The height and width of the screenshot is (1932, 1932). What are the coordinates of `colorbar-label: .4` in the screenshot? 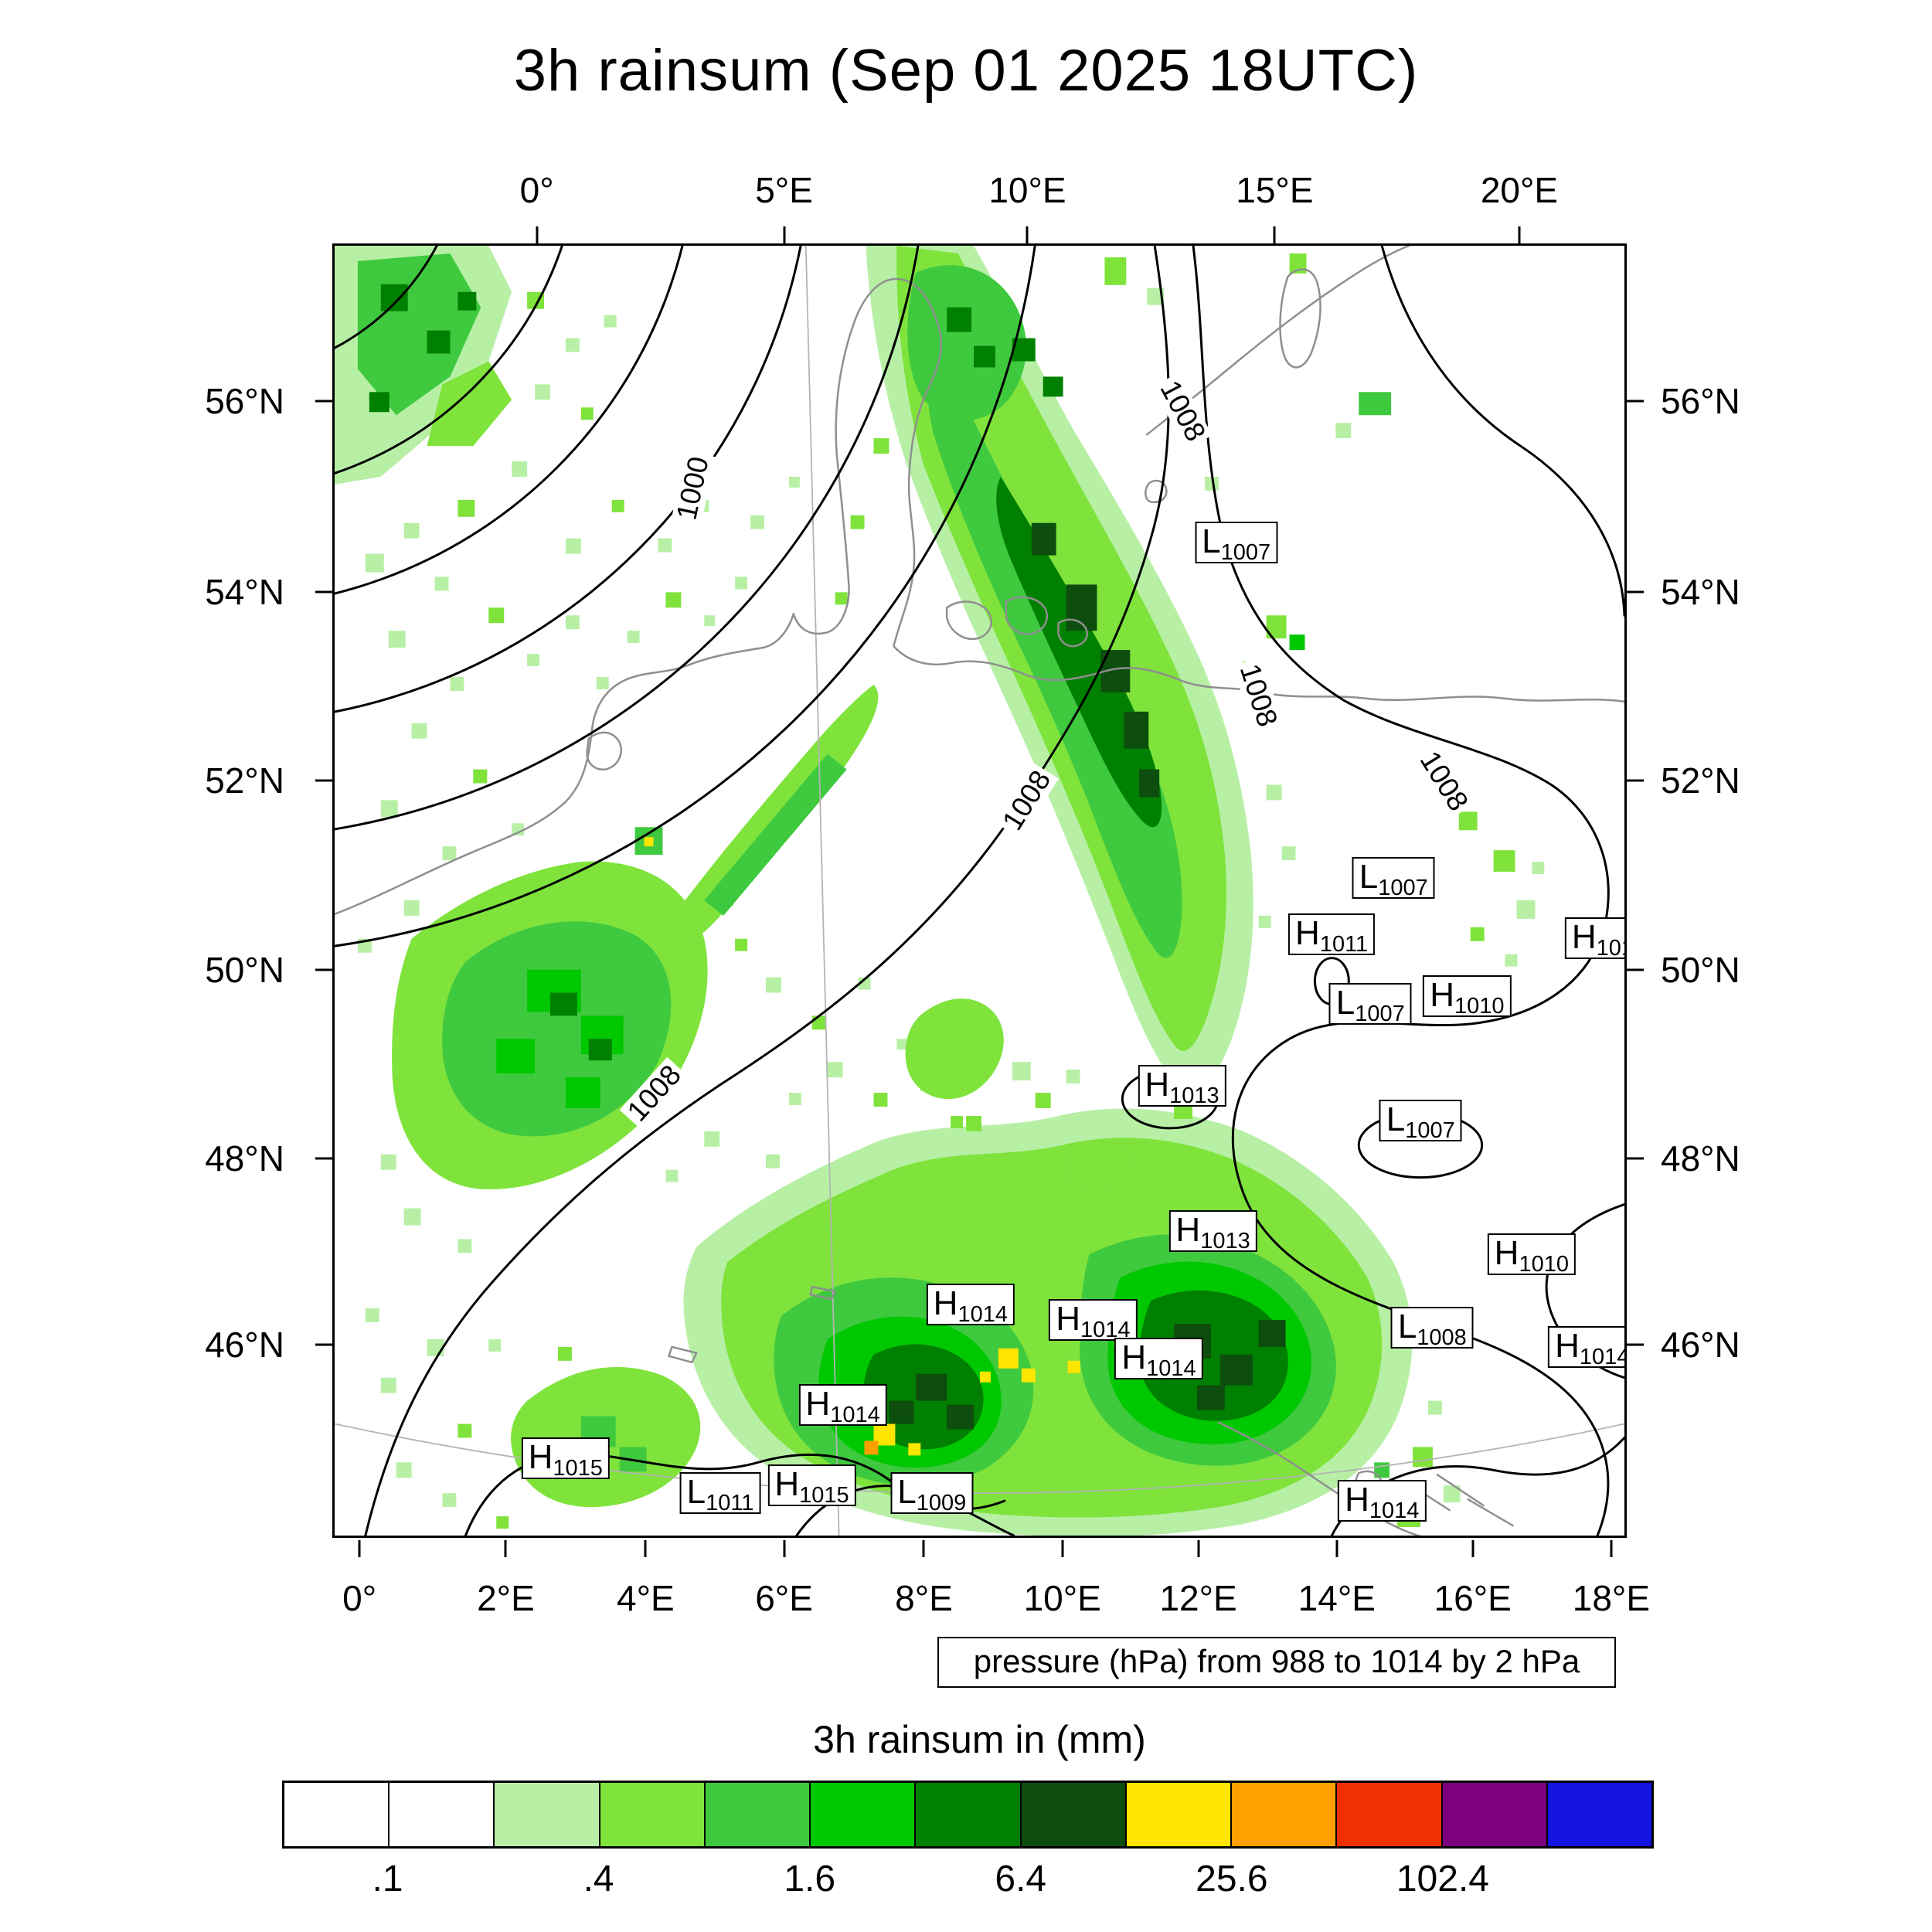 It's located at (599, 1880).